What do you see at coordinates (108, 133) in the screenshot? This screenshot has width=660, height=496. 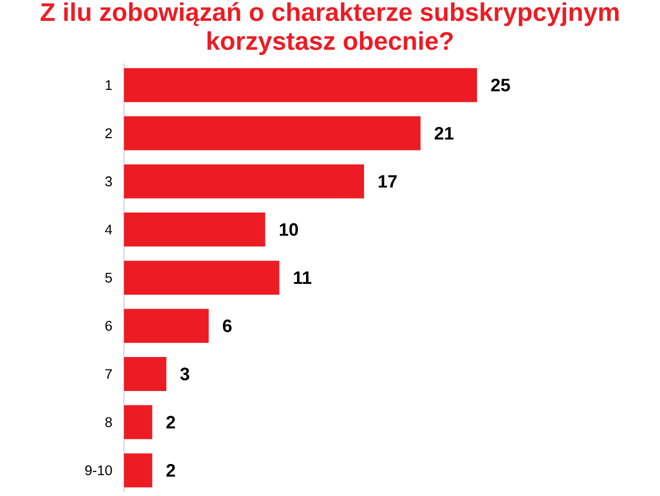 I see `y-tick-label: 2` at bounding box center [108, 133].